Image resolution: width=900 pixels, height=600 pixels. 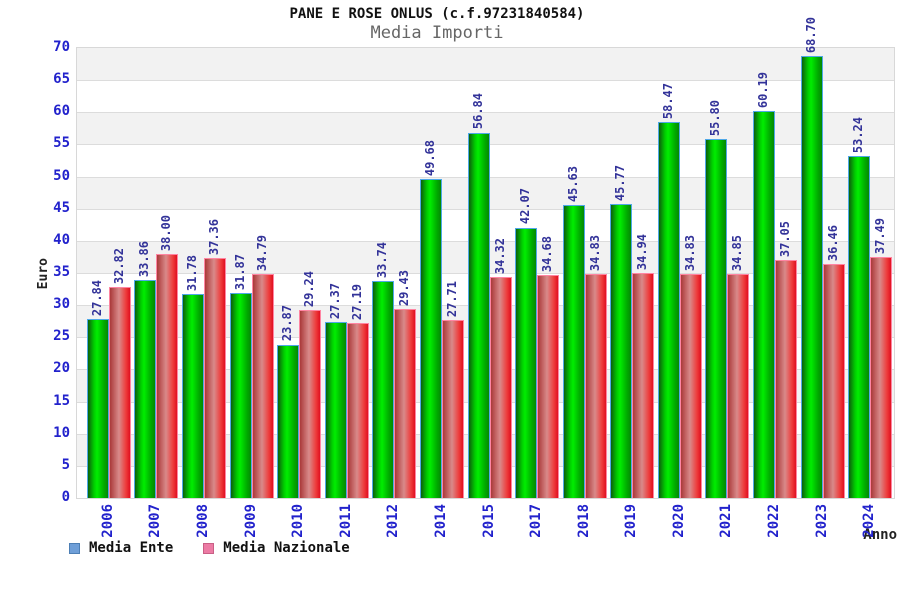 I want to click on y-tick-label: 15, so click(x=61, y=400).